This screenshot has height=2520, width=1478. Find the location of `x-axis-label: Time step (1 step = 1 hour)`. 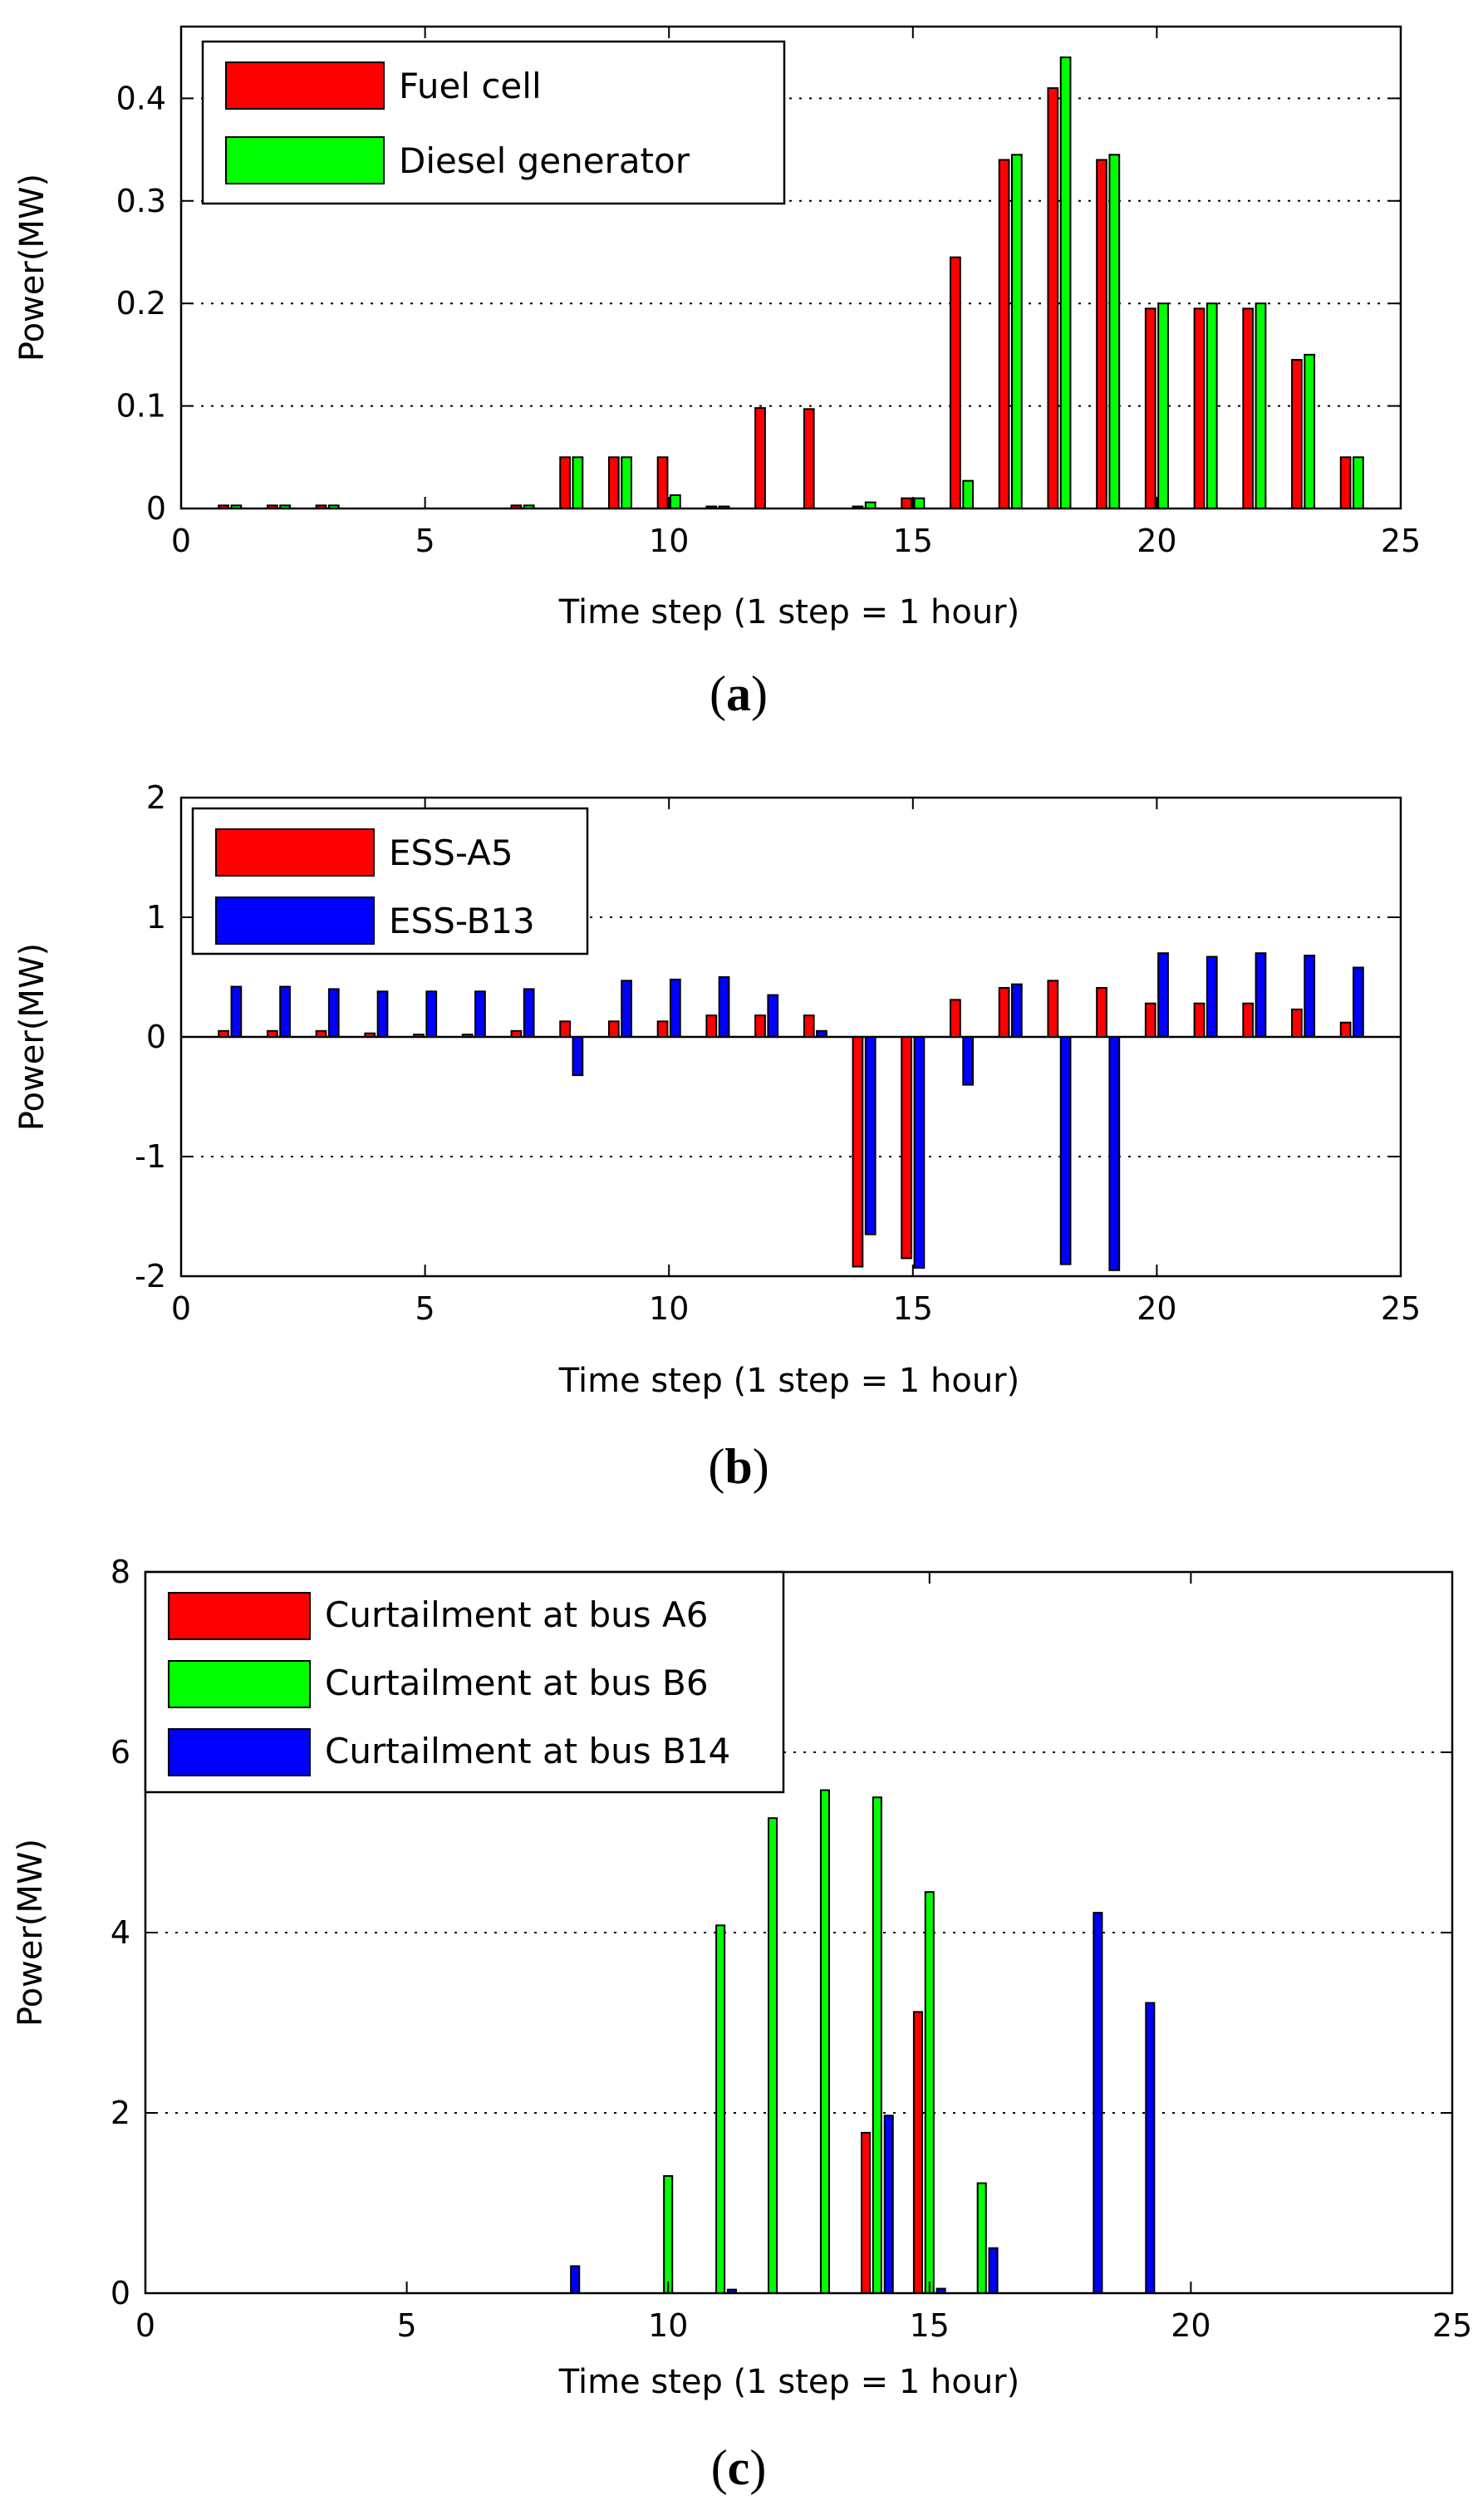

x-axis-label: Time step (1 step = 1 hour) is located at coordinates (788, 1381).